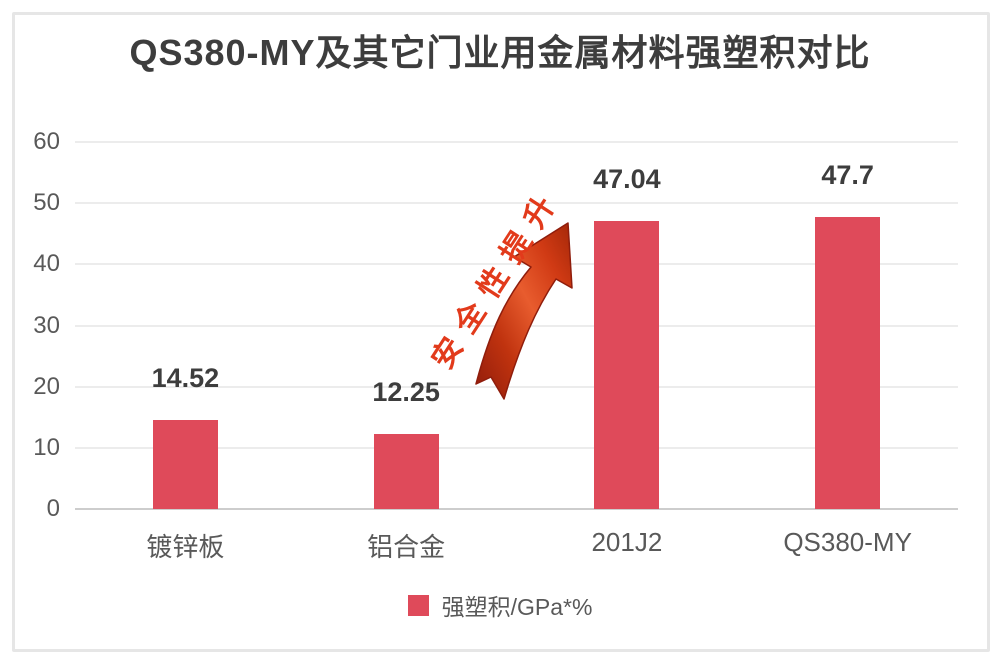 This screenshot has width=1000, height=666. What do you see at coordinates (46, 386) in the screenshot?
I see `y-tick-label: 20` at bounding box center [46, 386].